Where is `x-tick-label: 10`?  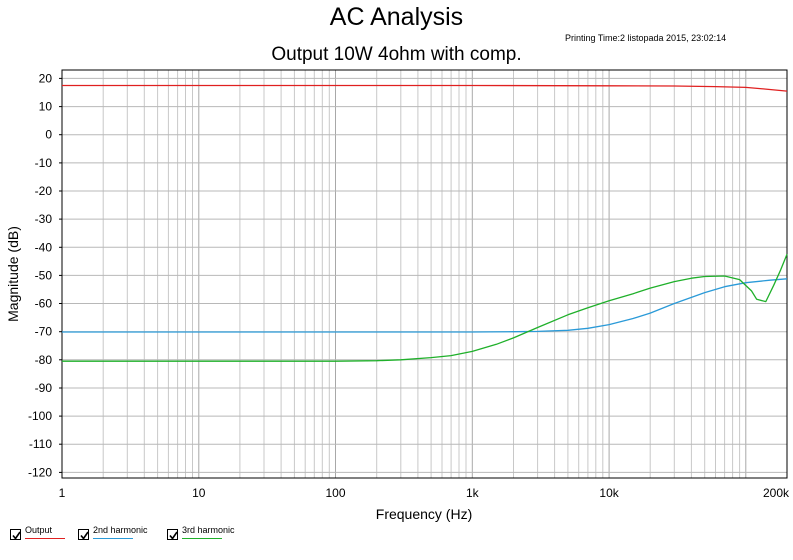
x-tick-label: 10 is located at coordinates (199, 493).